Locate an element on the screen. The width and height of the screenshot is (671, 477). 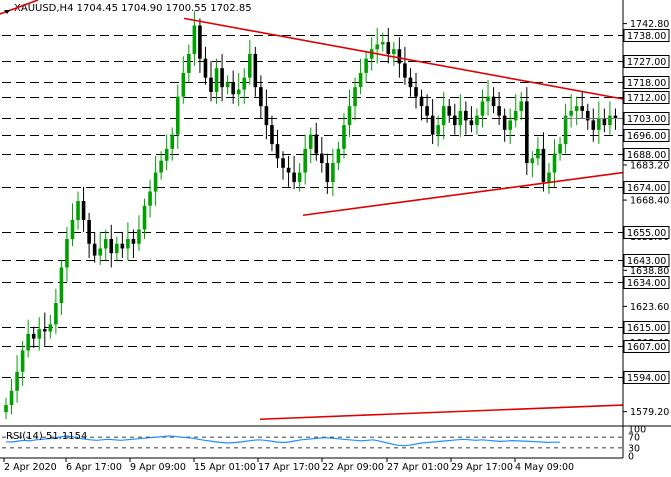
level-label-text: 1727.00 is located at coordinates (646, 62).